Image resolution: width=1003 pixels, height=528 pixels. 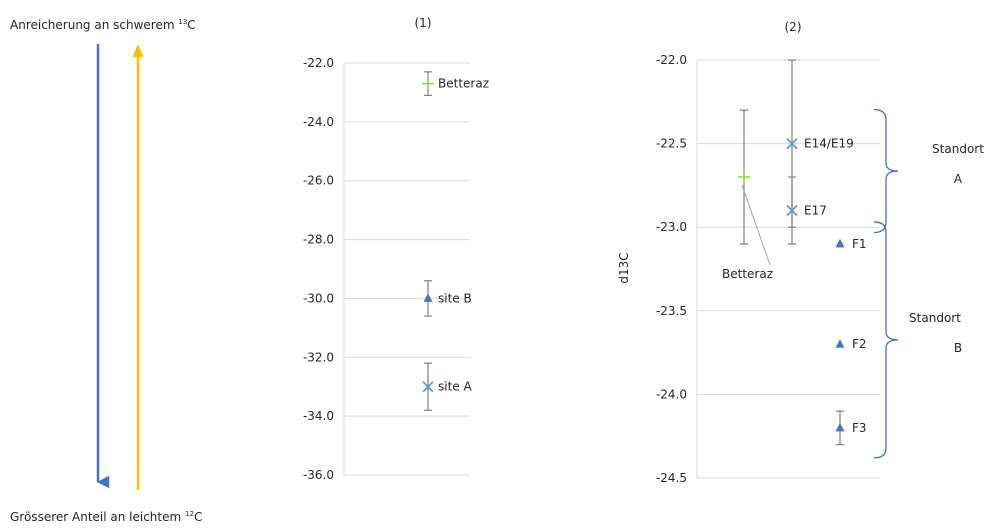 What do you see at coordinates (671, 478) in the screenshot?
I see `y-tick-label: -24.5` at bounding box center [671, 478].